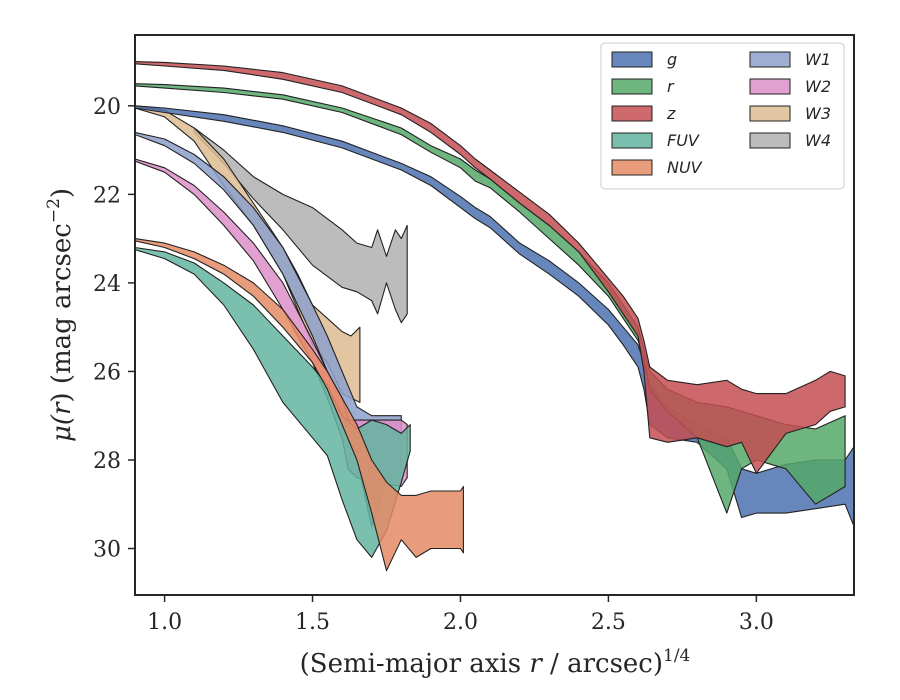 This screenshot has height=700, width=900. Describe the element at coordinates (632, 86) in the screenshot. I see `legend-swatch-r` at that location.